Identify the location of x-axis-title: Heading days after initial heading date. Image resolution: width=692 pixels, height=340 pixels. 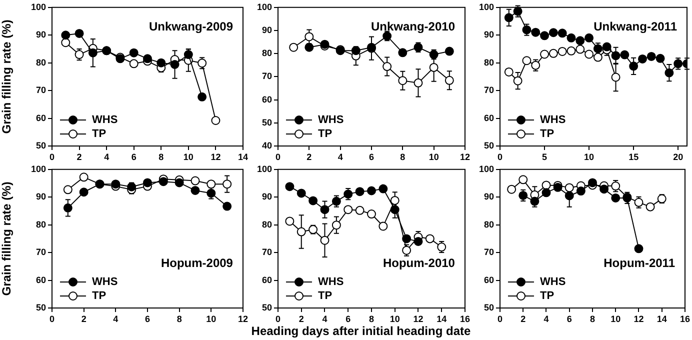
(361, 331).